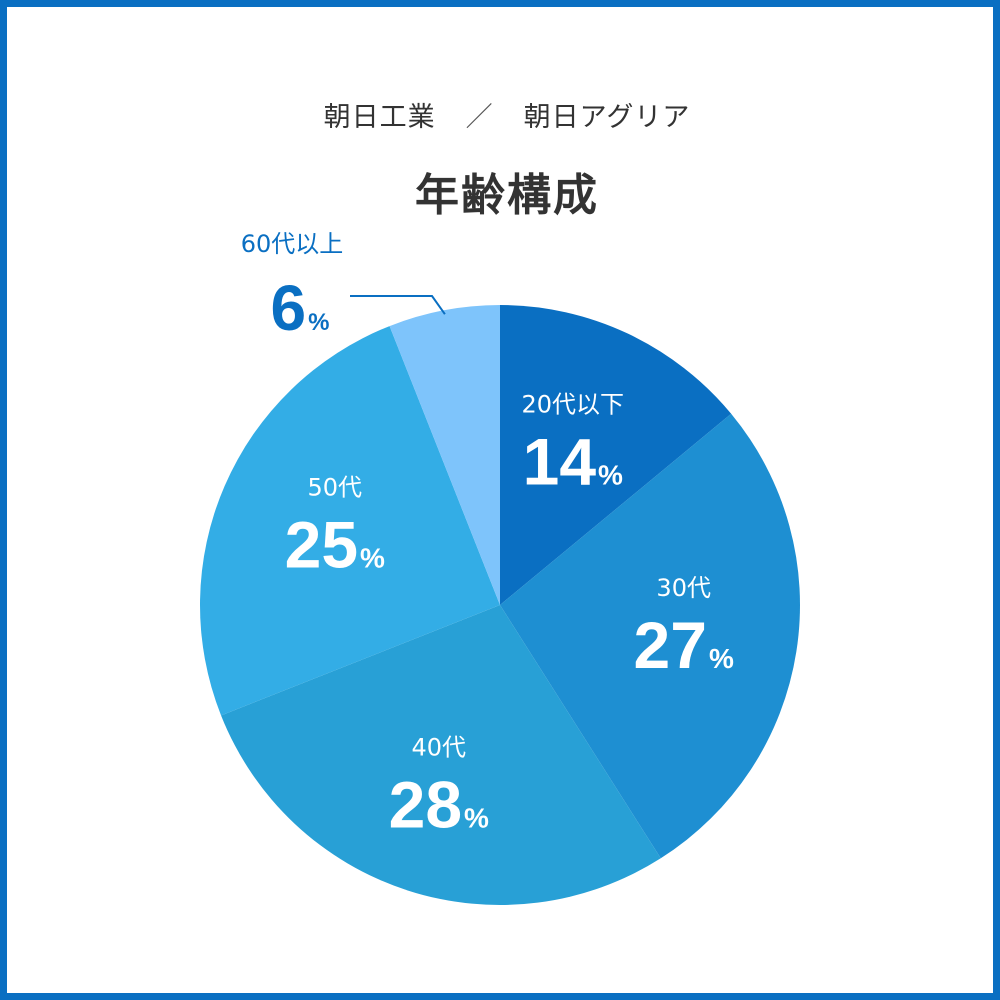 Image resolution: width=1000 pixels, height=1000 pixels. I want to click on slice-value-label: 14%, so click(573, 461).